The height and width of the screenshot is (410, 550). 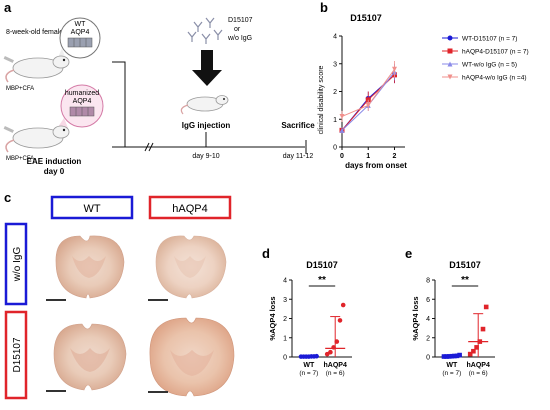 I want to click on mbp-cfa-top: MBP+CFA, so click(x=20, y=89).